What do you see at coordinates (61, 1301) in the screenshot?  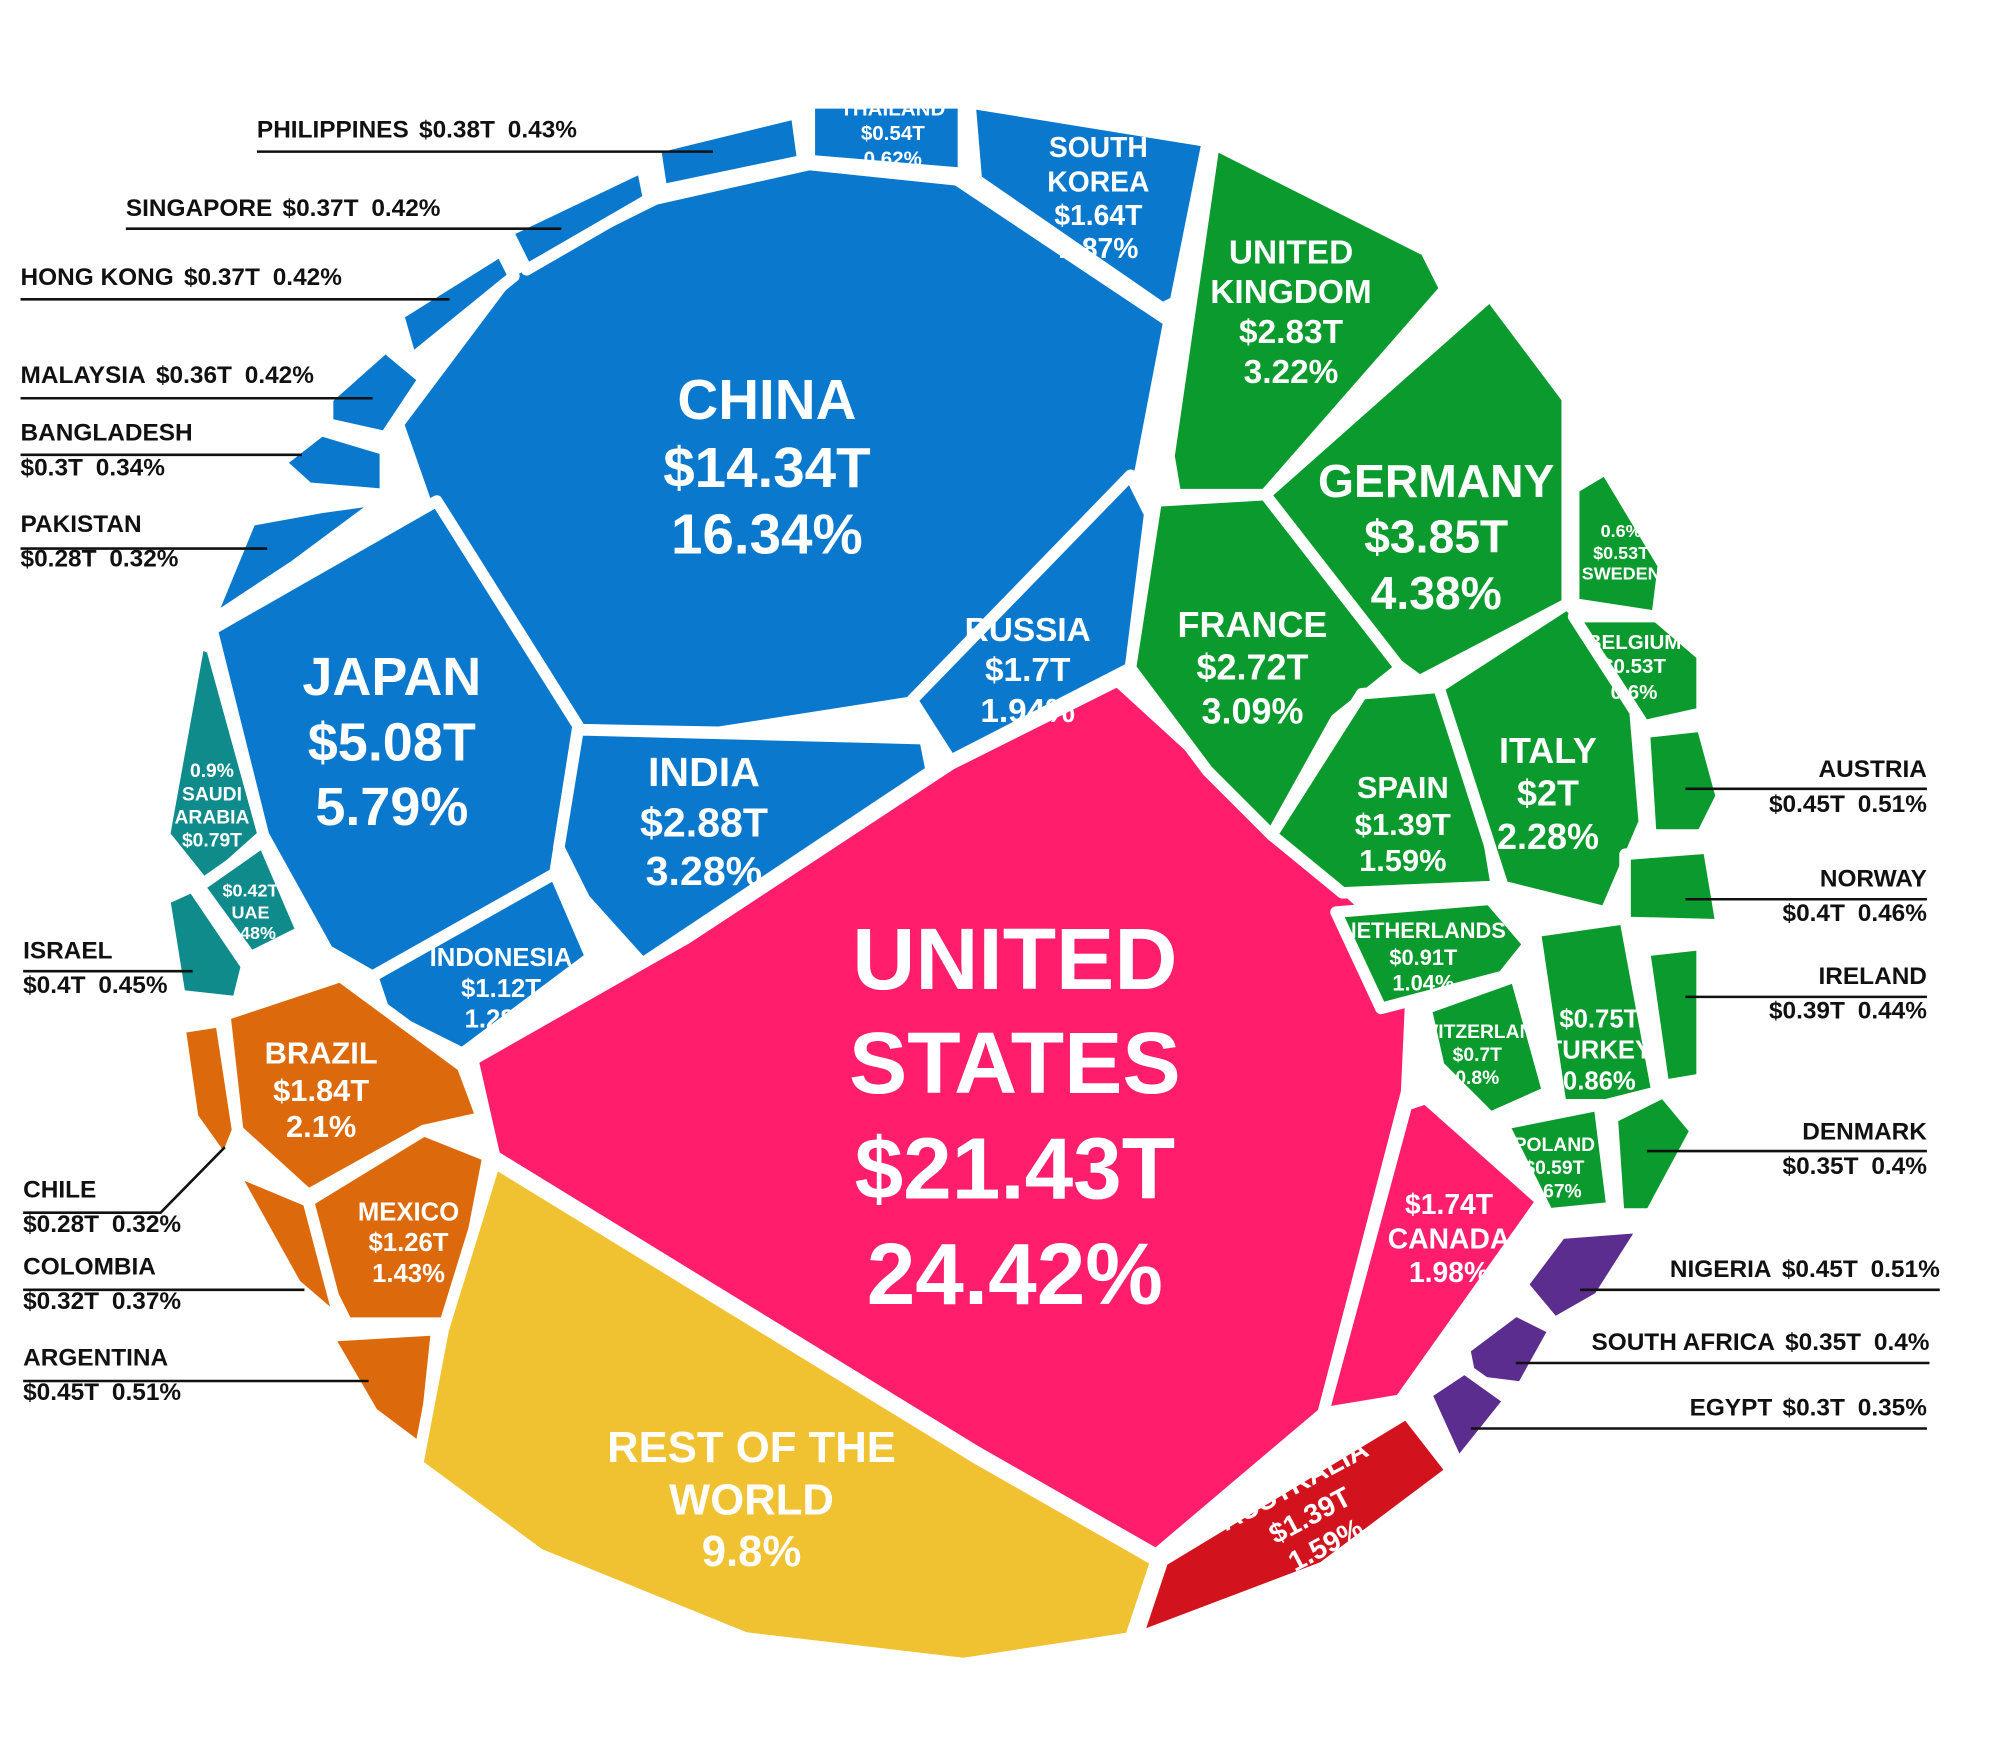 I see `value-label: $0.32T` at bounding box center [61, 1301].